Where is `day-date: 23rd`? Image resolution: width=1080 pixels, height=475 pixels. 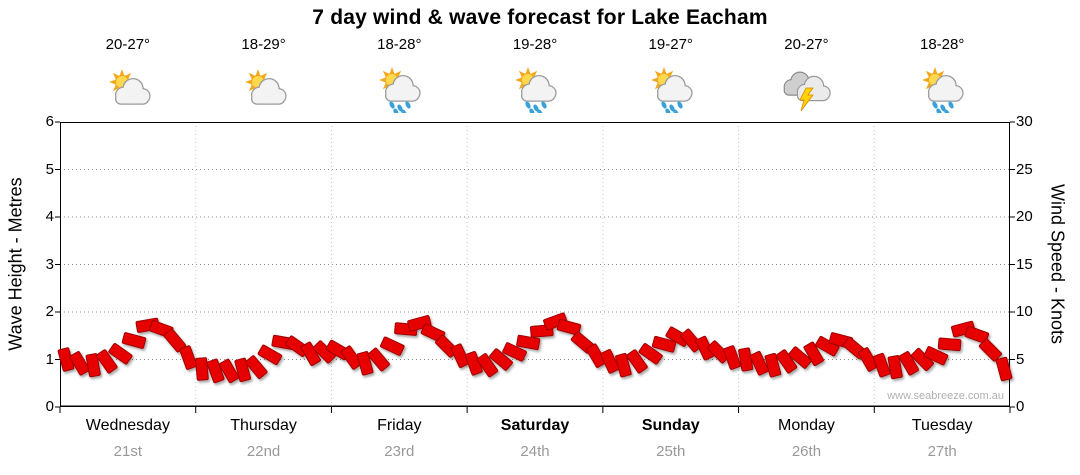 day-date: 23rd is located at coordinates (399, 451).